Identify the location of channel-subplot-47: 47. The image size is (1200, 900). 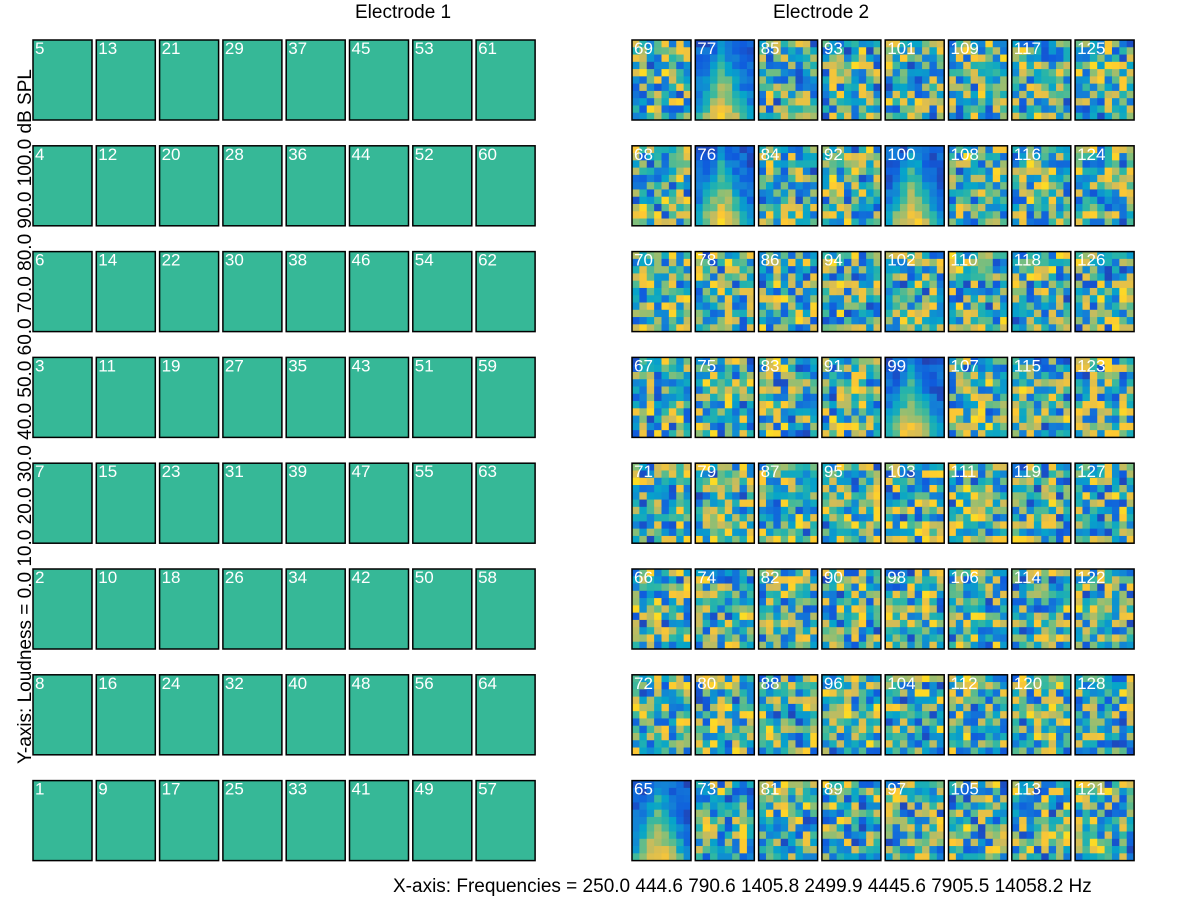
(379, 503).